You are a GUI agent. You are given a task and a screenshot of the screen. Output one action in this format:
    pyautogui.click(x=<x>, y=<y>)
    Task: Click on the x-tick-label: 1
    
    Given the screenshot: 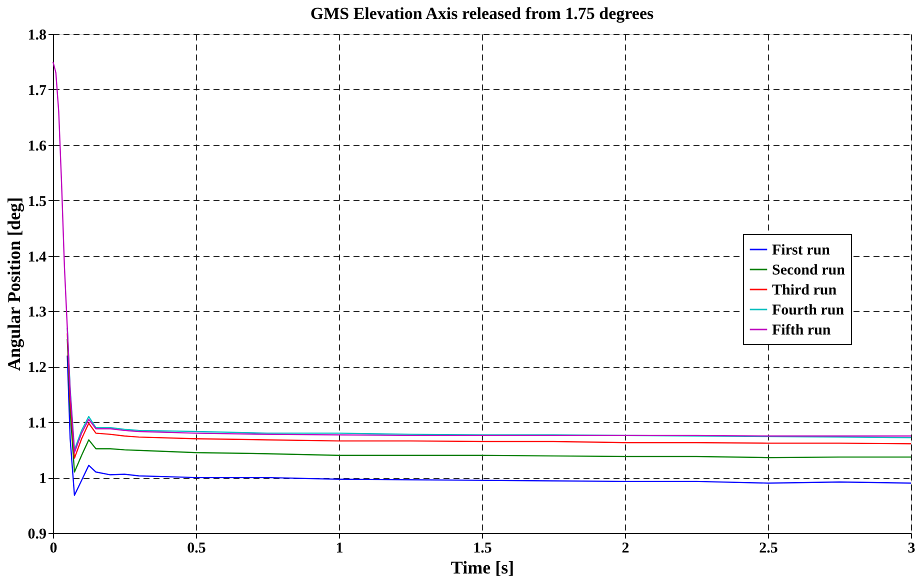 What is the action you would take?
    pyautogui.click(x=340, y=548)
    